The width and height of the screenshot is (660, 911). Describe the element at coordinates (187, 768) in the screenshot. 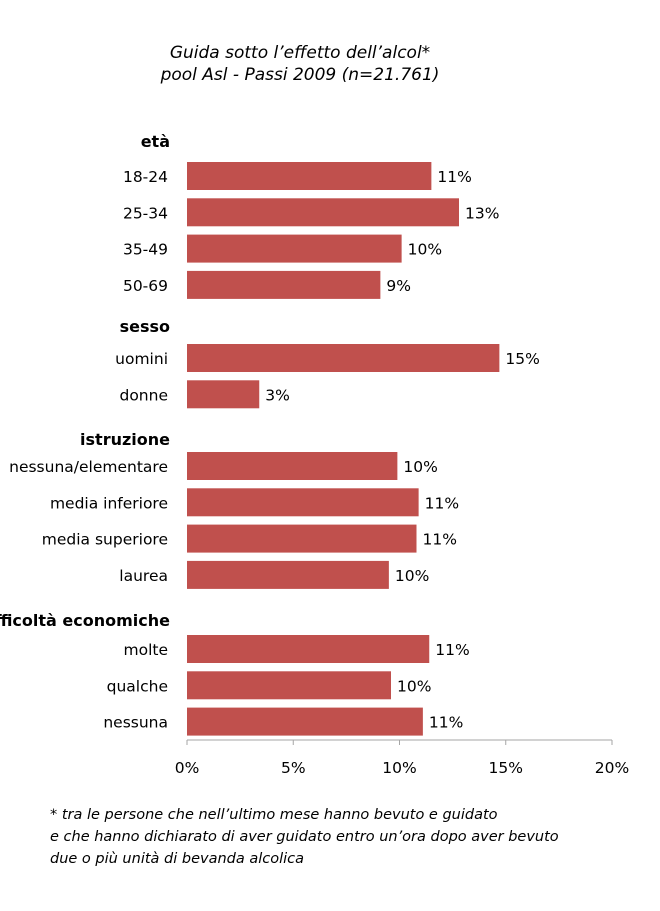

I see `x-tick-label: 0%` at that location.